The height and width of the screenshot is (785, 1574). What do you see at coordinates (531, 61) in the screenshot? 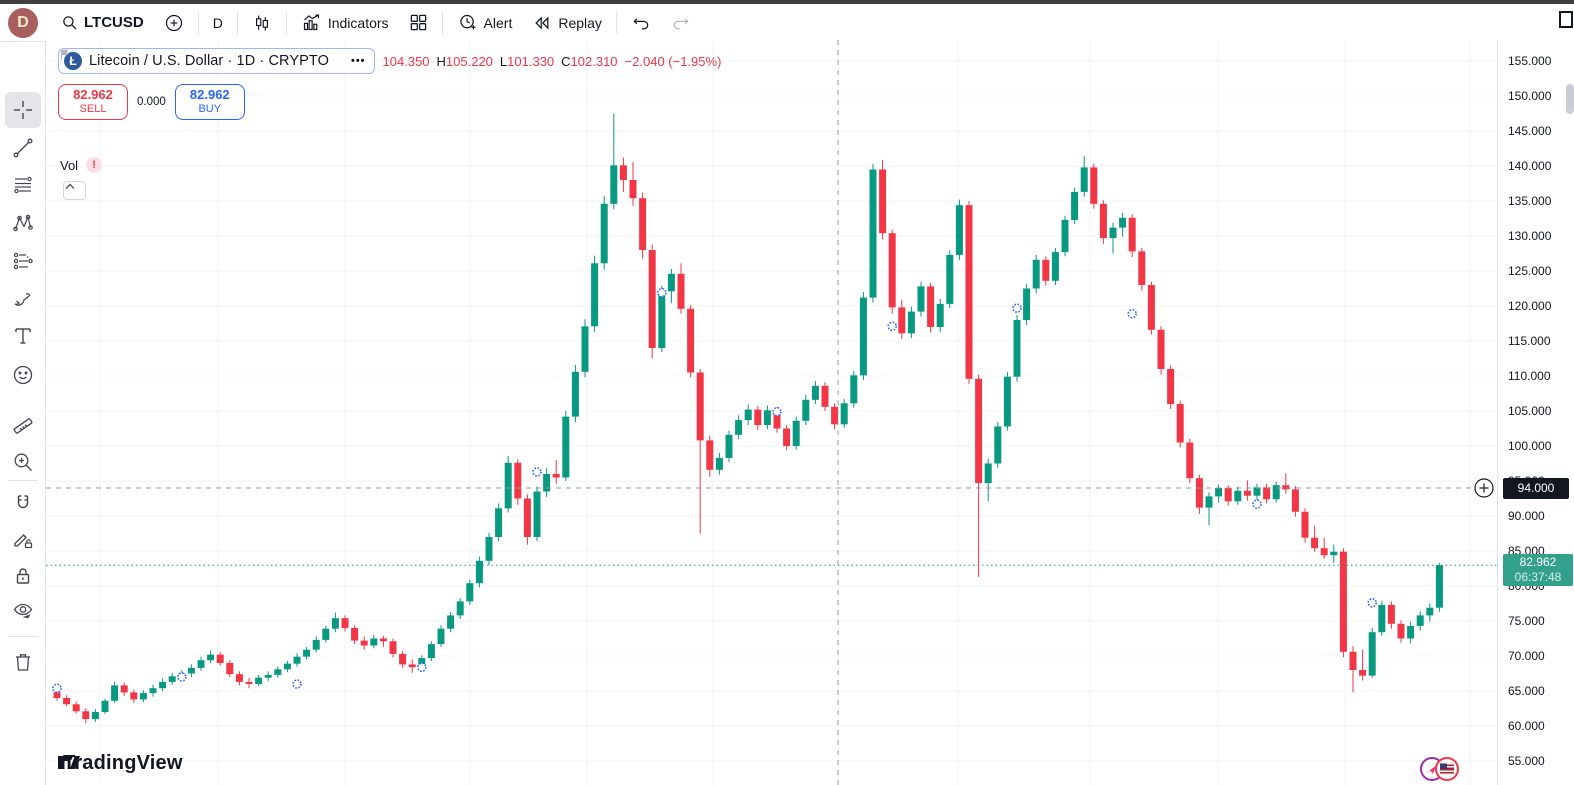
I see `low-value: 101.330` at bounding box center [531, 61].